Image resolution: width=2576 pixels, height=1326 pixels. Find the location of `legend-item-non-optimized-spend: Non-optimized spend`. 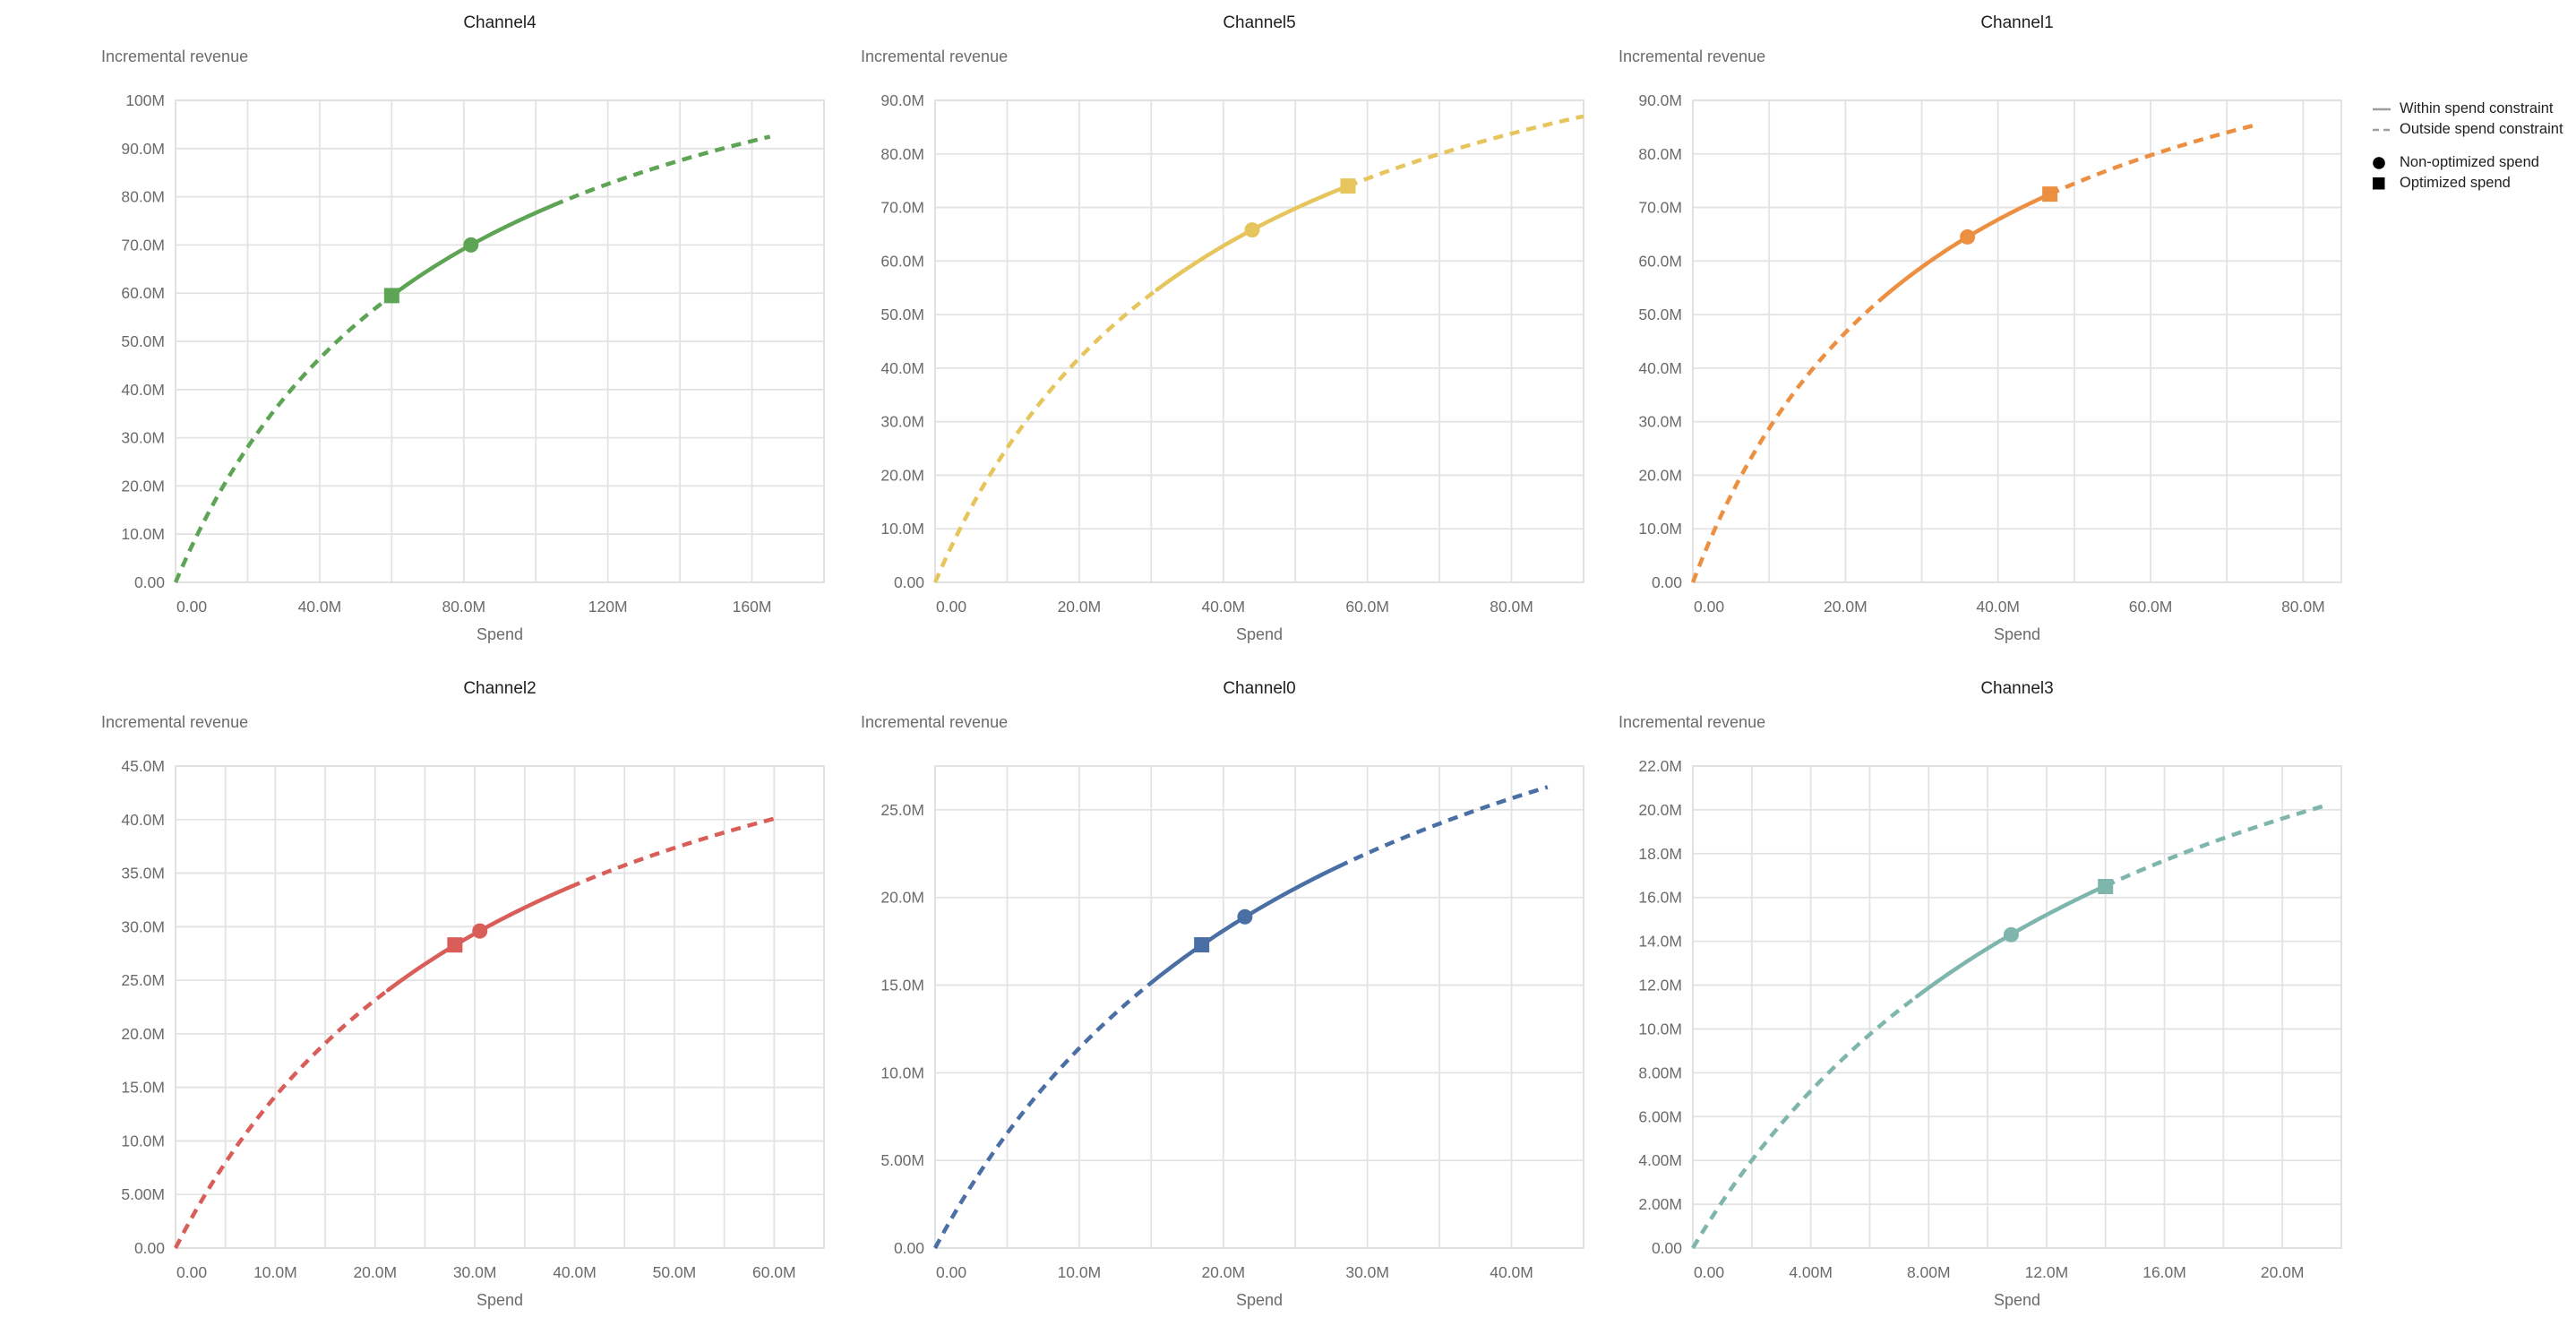

legend-item-non-optimized-spend: Non-optimized spend is located at coordinates (2474, 162).